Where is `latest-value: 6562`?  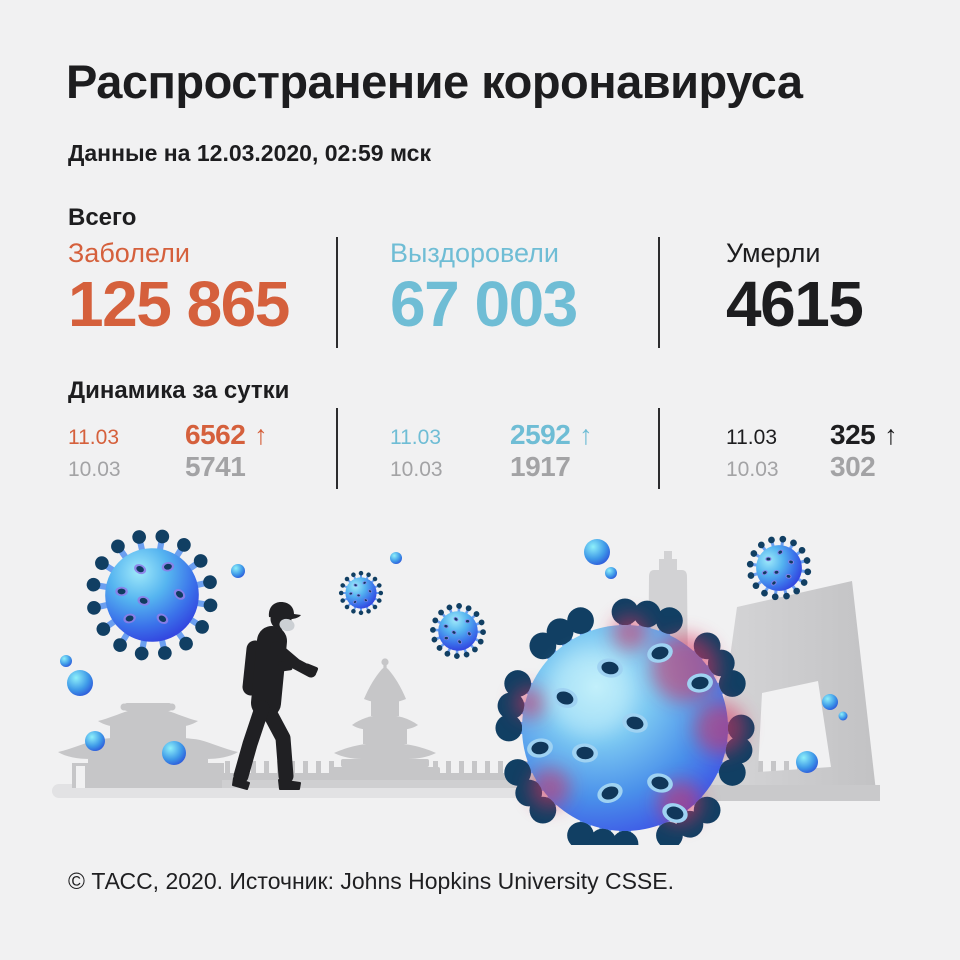 latest-value: 6562 is located at coordinates (215, 434).